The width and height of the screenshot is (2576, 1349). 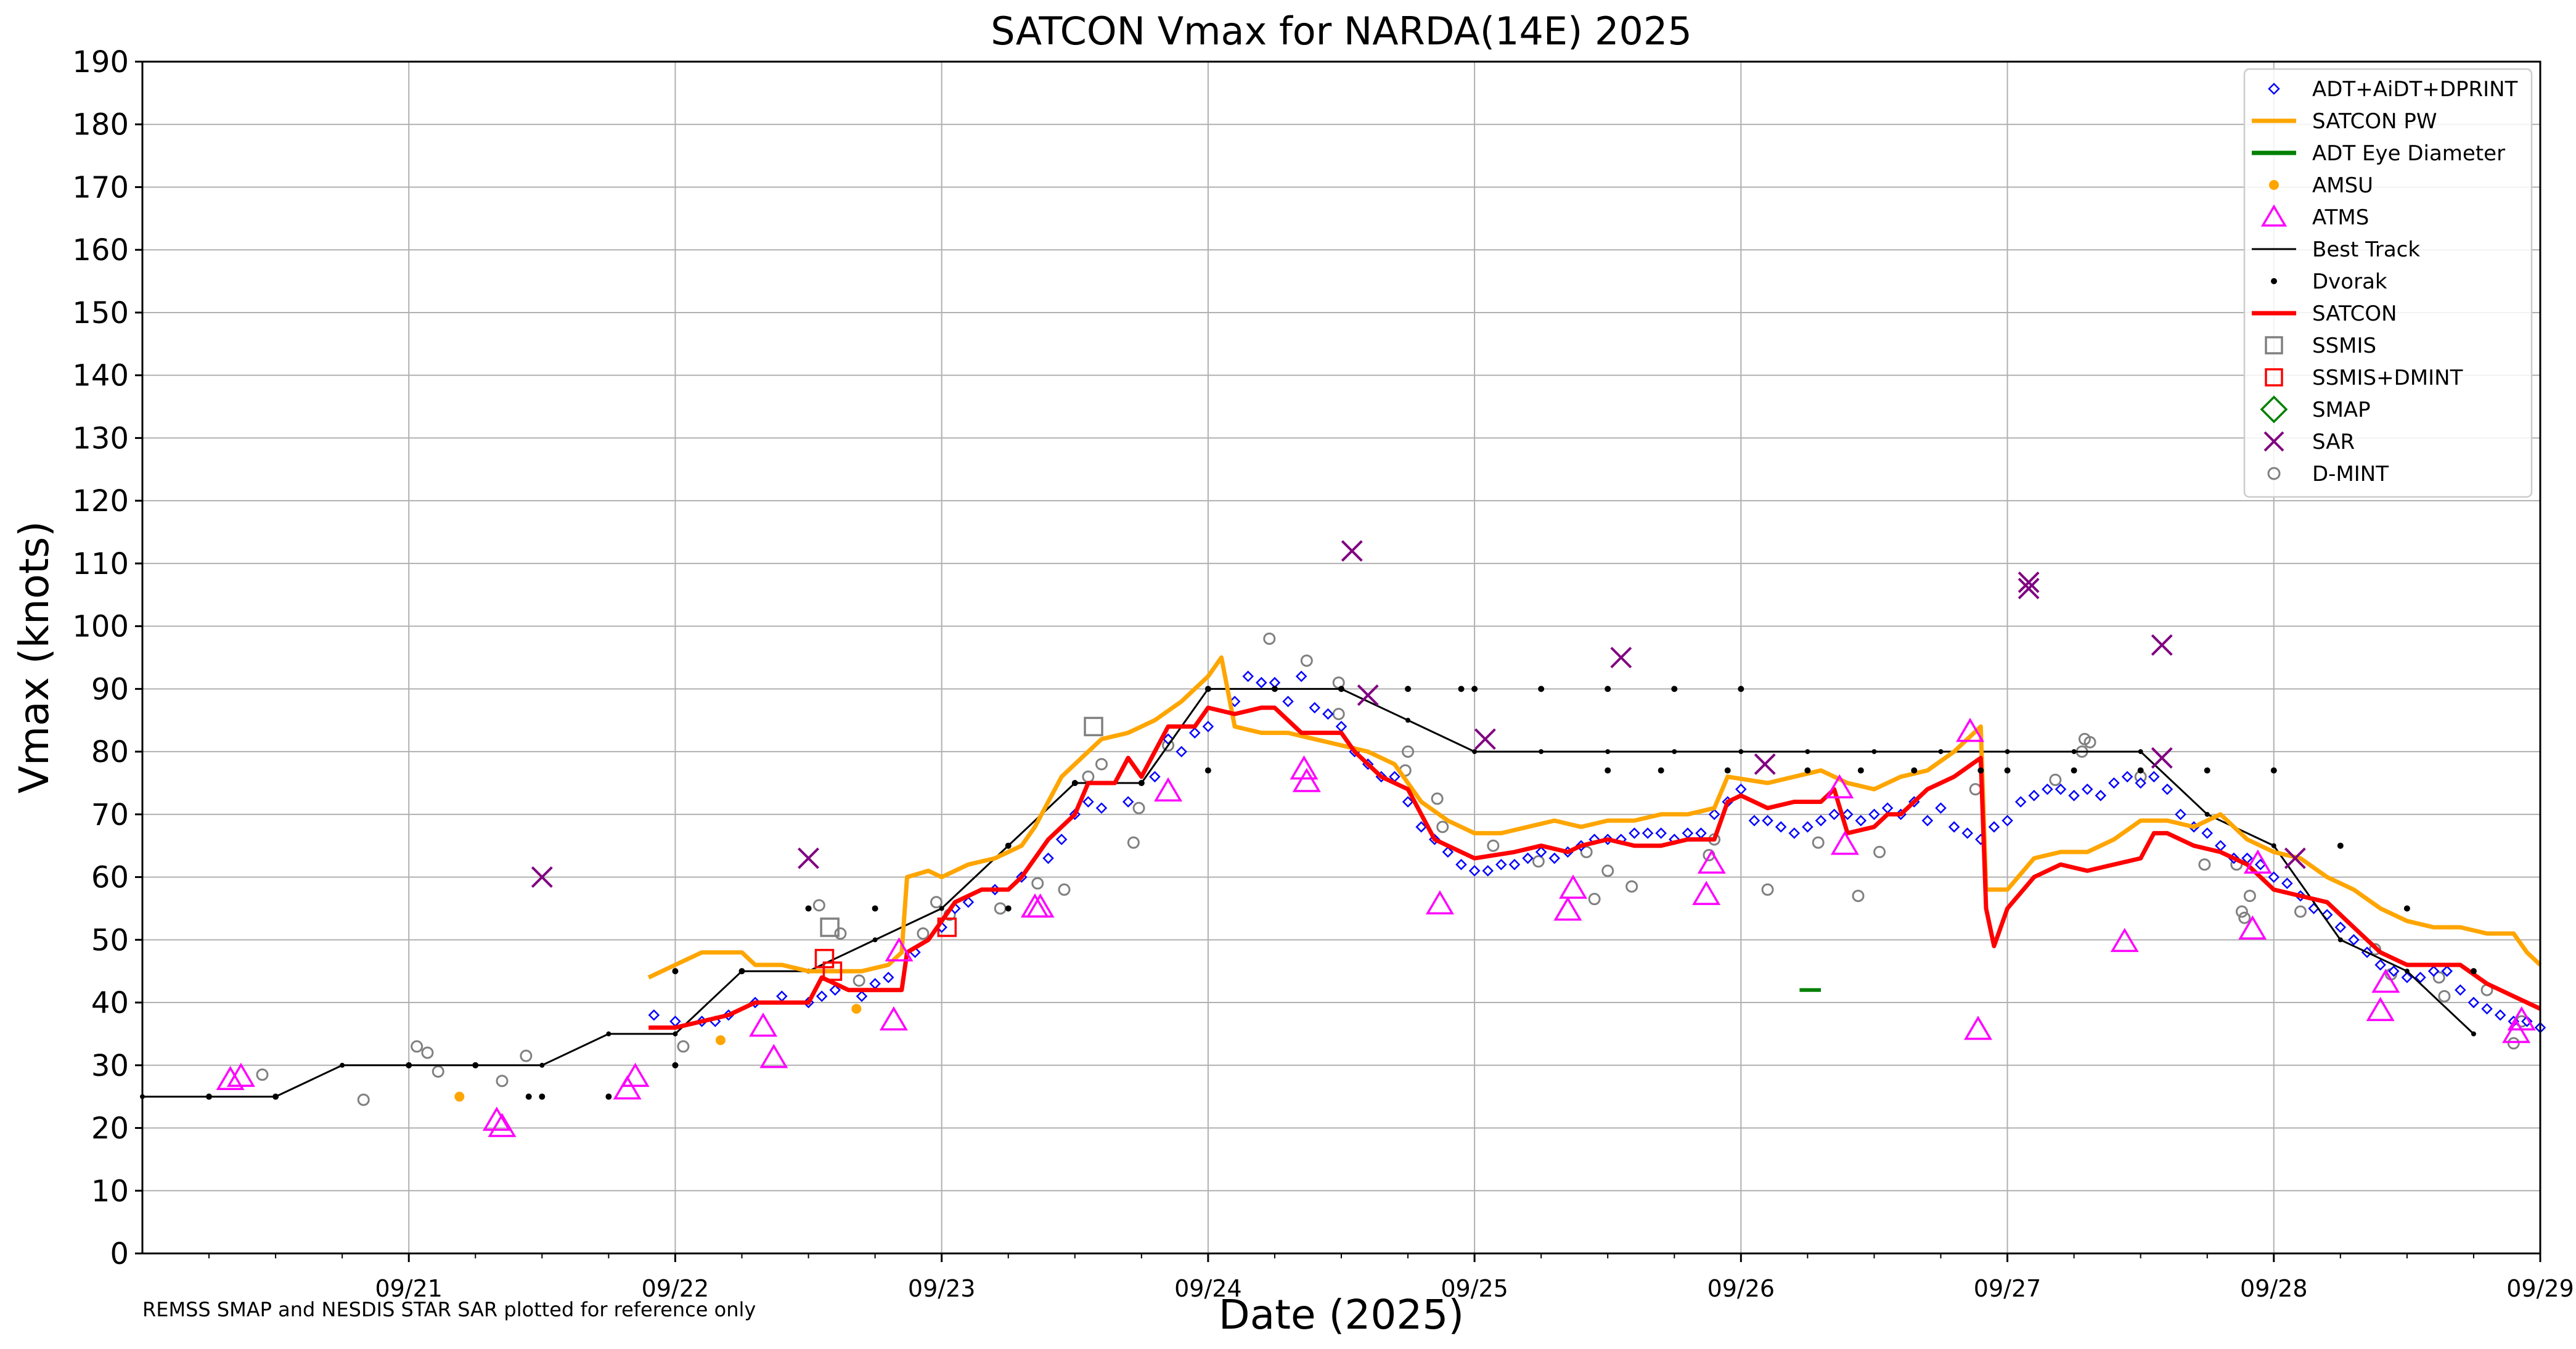 What do you see at coordinates (675, 1288) in the screenshot?
I see `x-tick-label: 09/22` at bounding box center [675, 1288].